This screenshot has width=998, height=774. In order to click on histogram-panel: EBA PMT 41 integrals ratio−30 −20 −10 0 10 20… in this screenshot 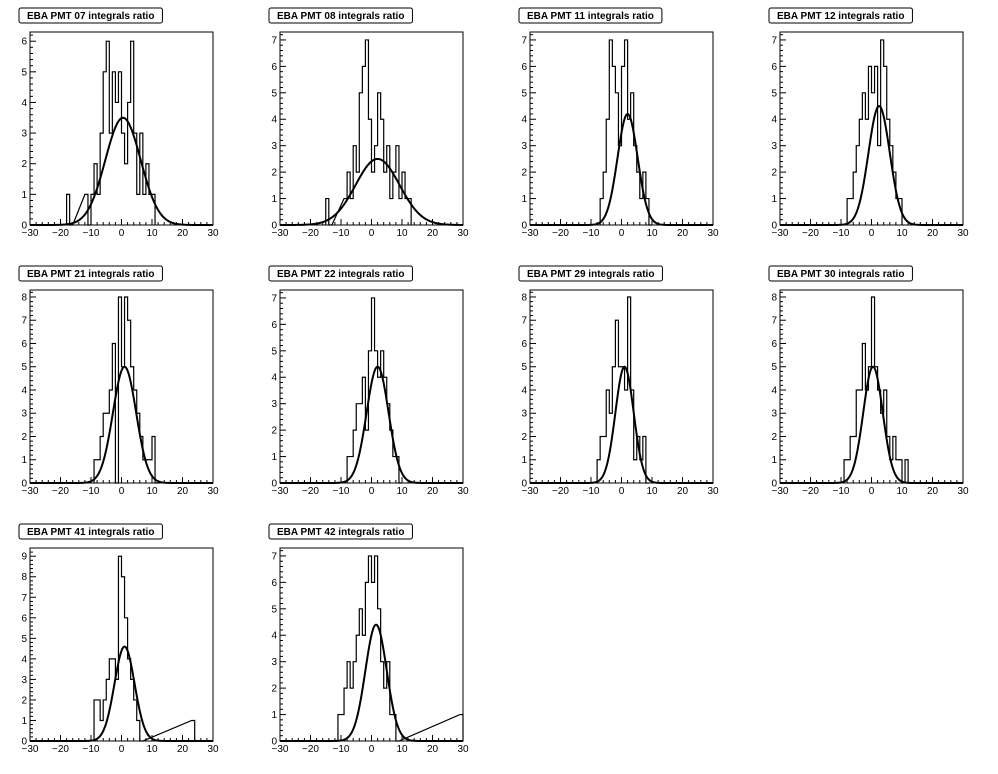, I will do `click(118, 639)`.